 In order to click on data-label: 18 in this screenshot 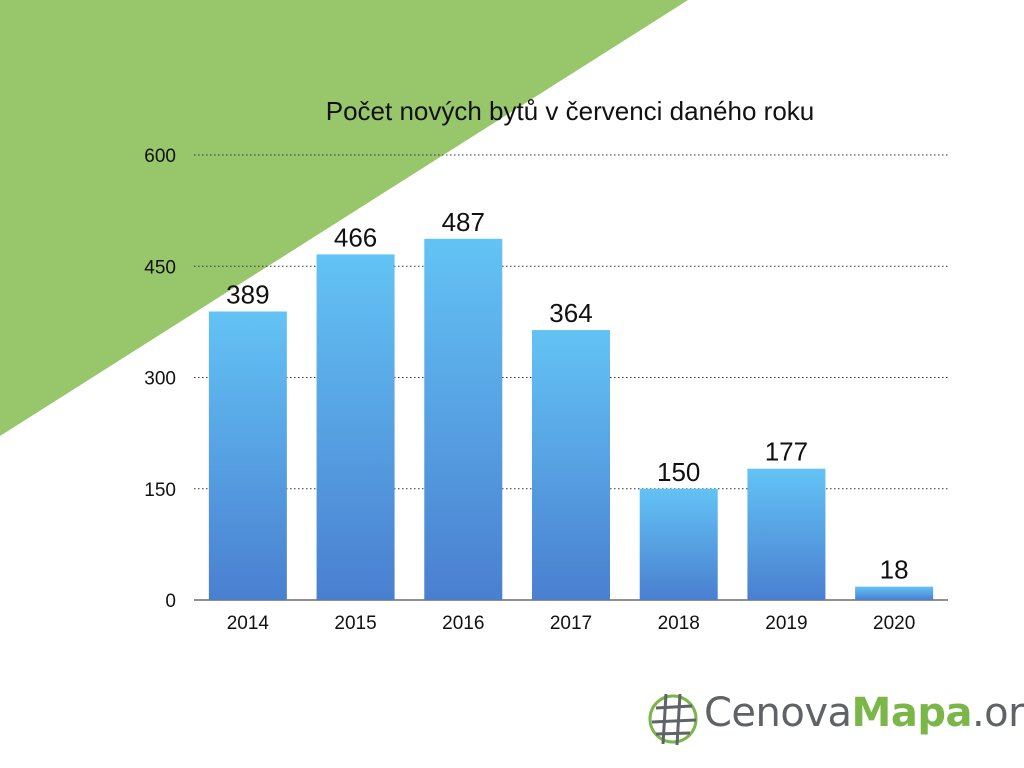, I will do `click(894, 570)`.